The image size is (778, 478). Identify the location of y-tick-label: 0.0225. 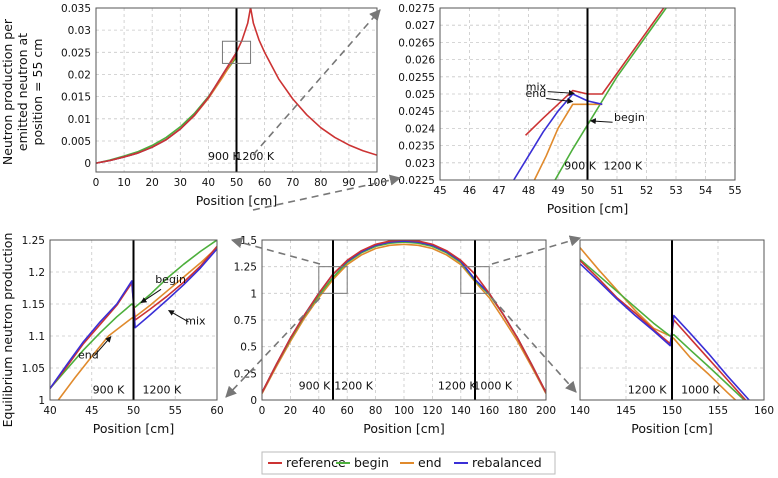
(416, 181).